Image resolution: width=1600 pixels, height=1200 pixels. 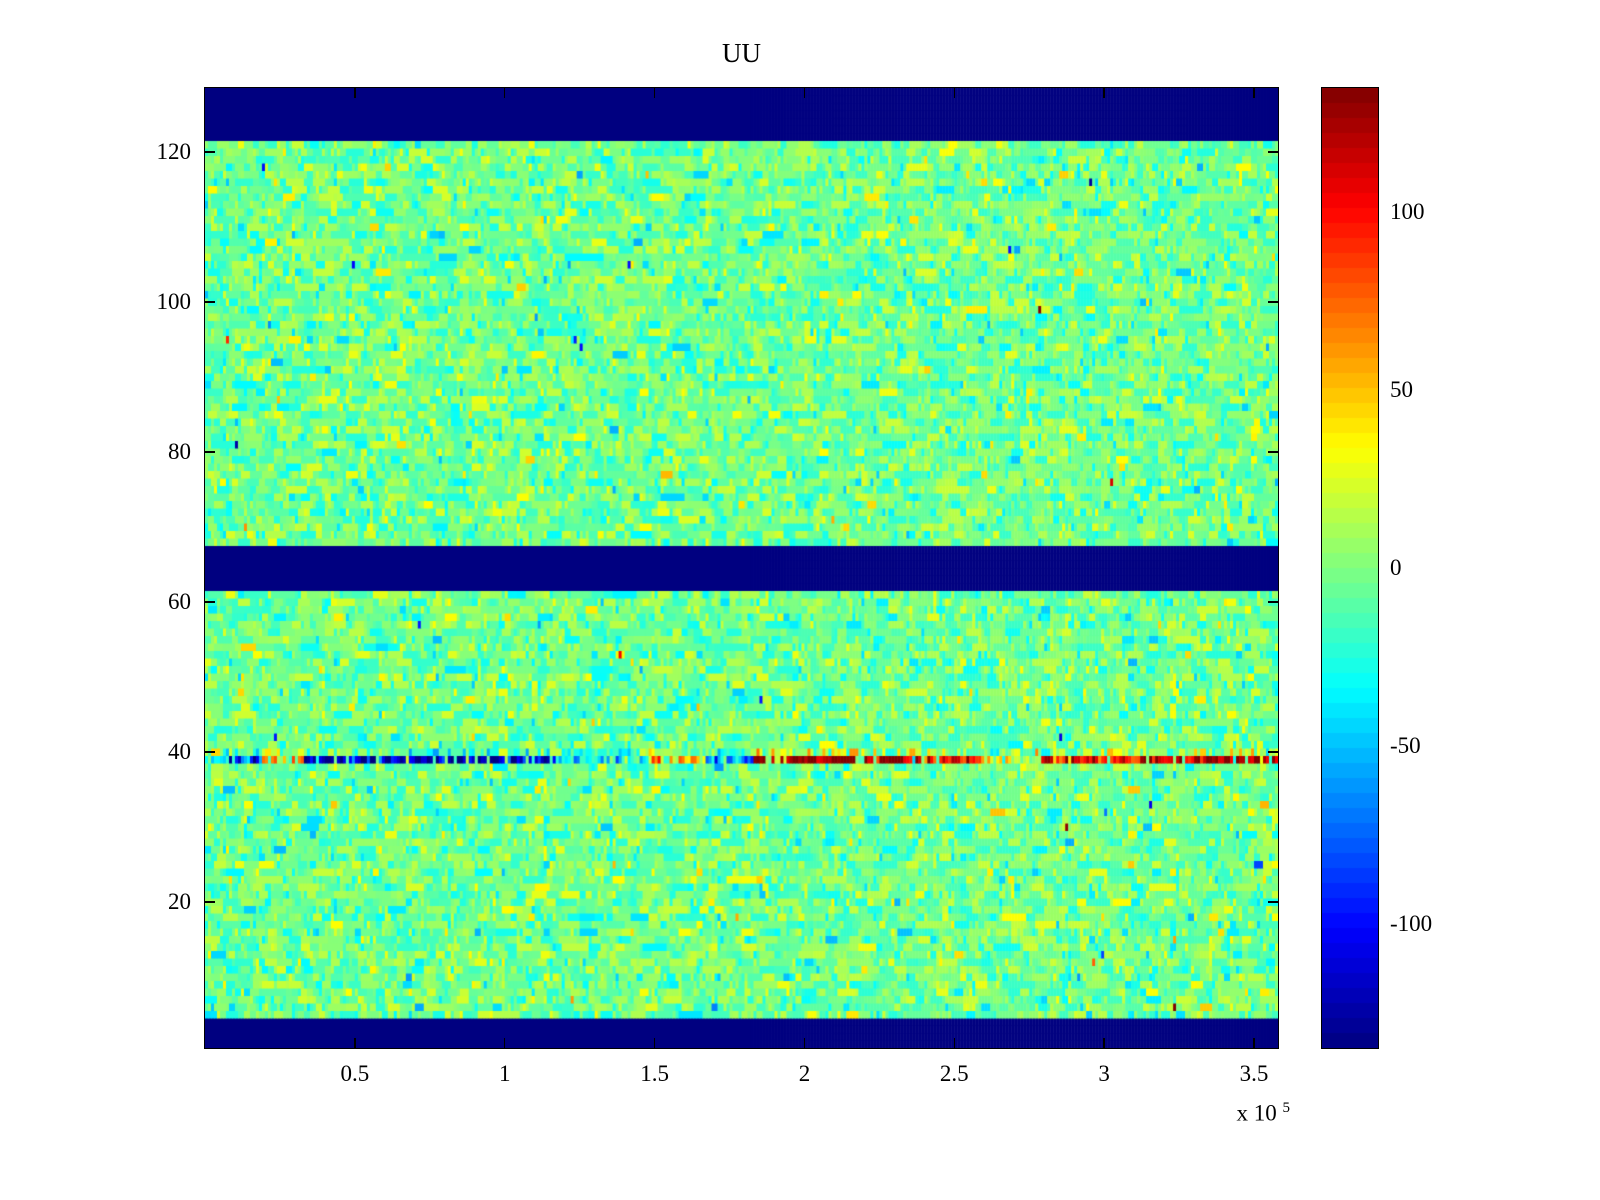 I want to click on x-tick-label: 2, so click(x=804, y=1073).